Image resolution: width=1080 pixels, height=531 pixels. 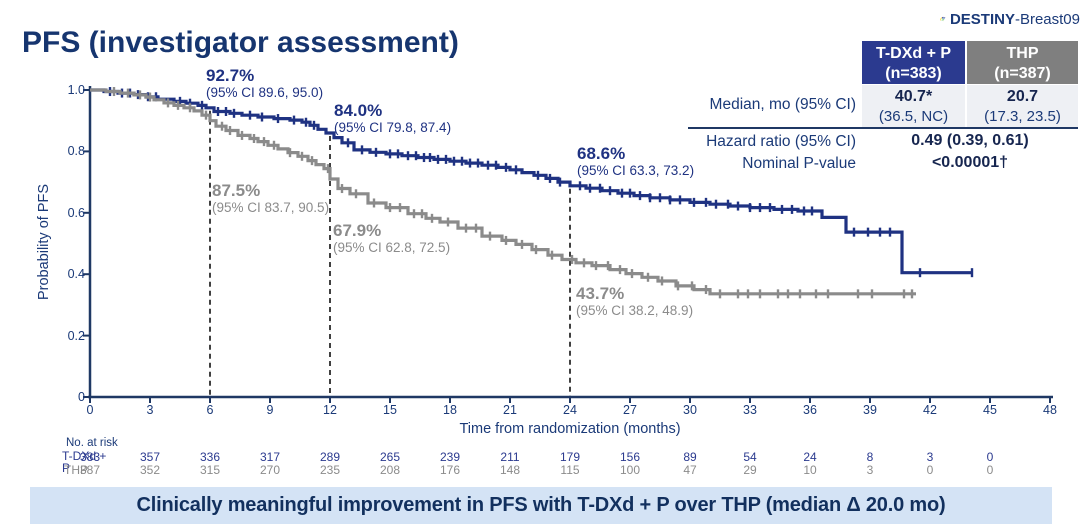 I want to click on landmark-pct: 43.7%, so click(x=600, y=293).